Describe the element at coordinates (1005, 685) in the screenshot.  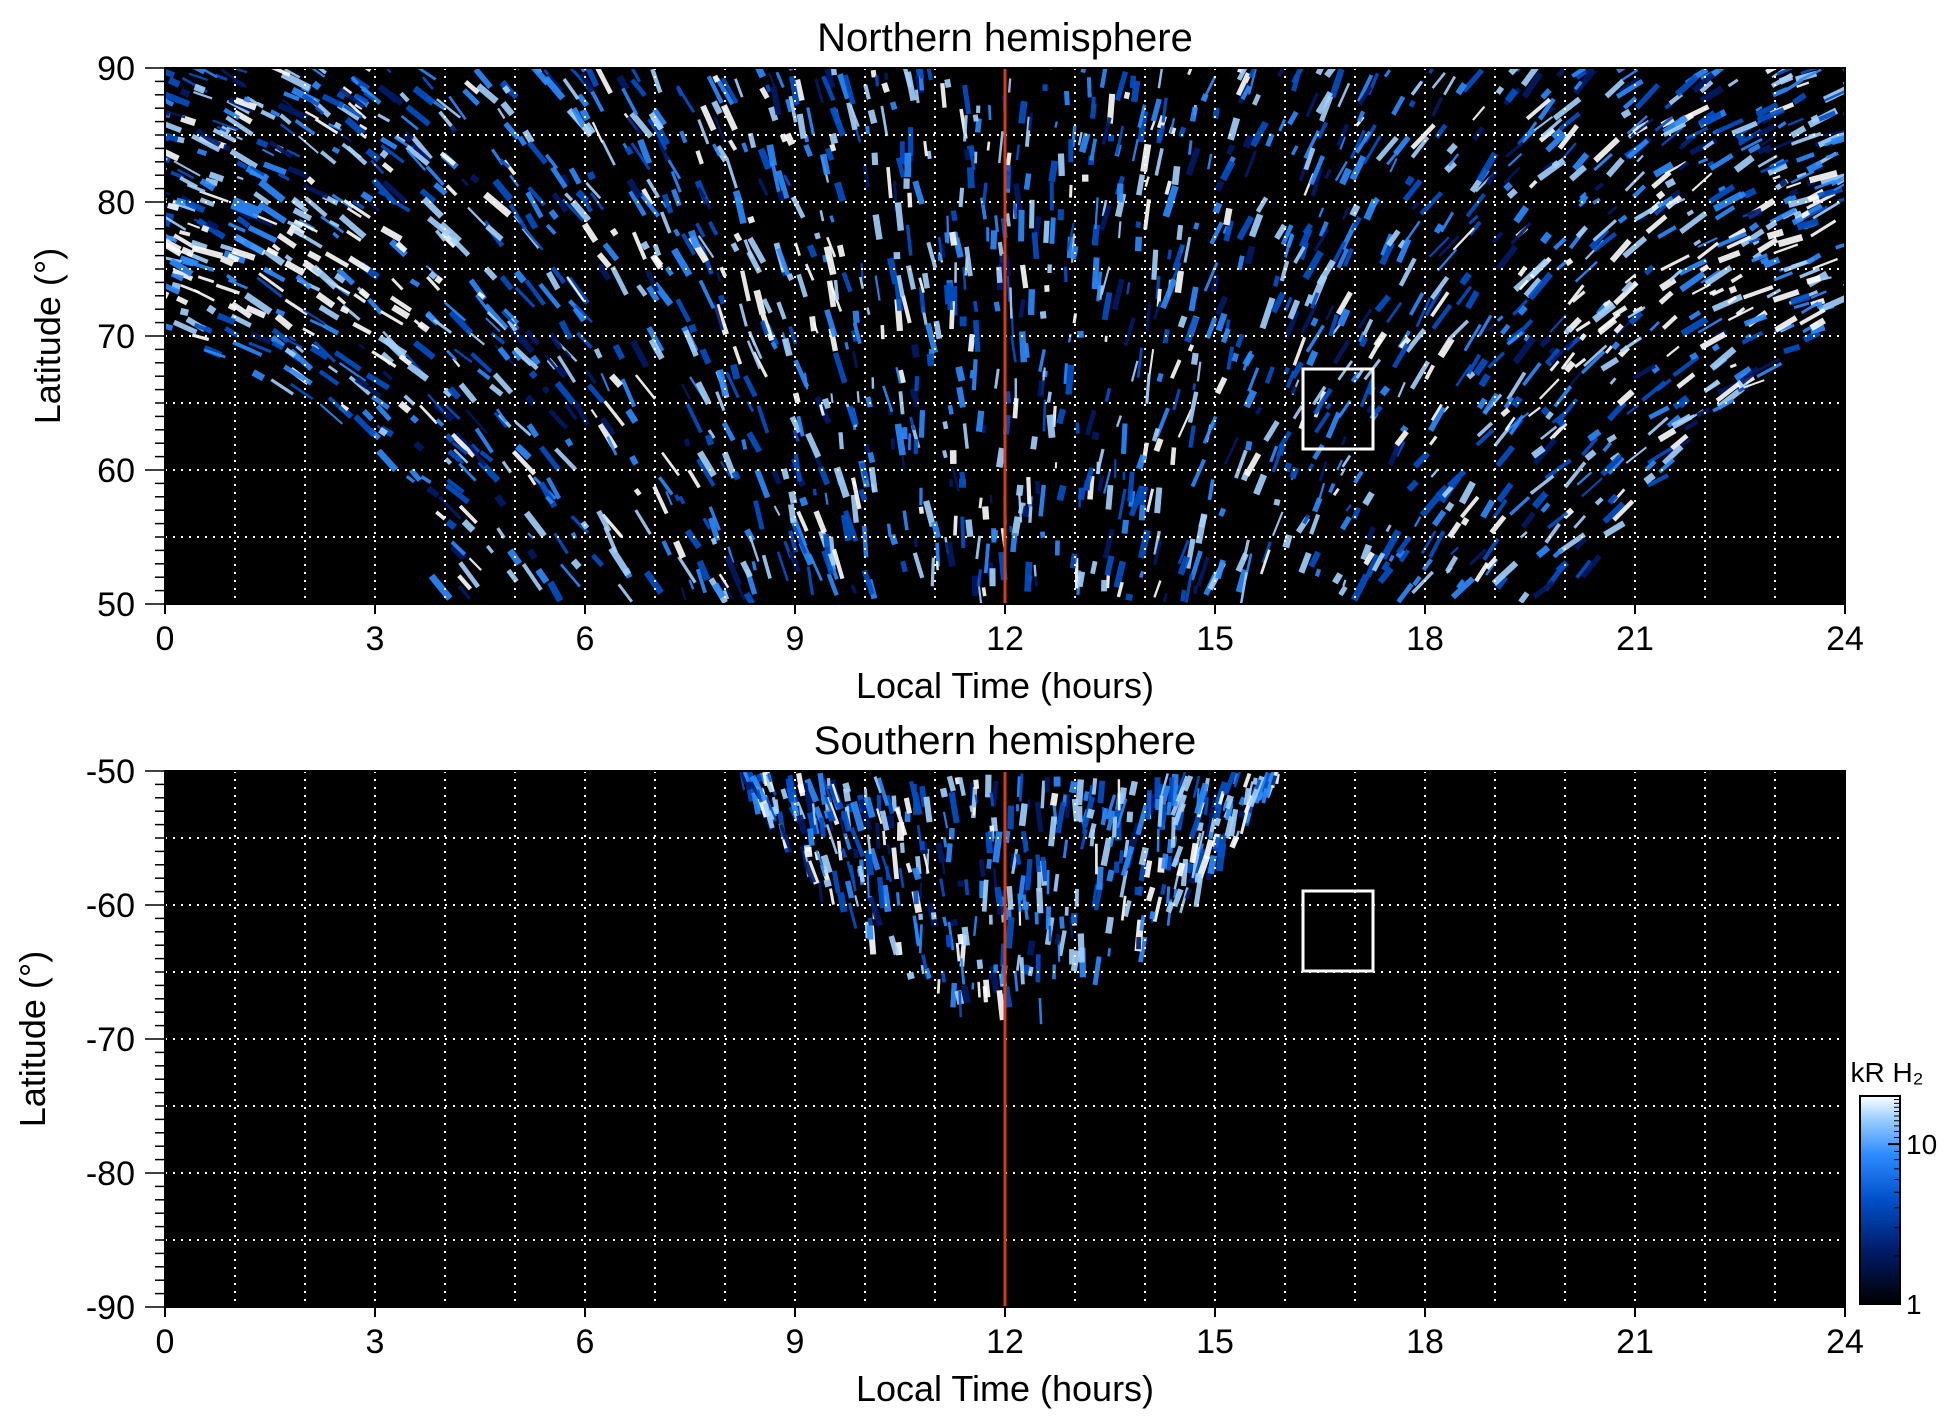
I see `northern-xlabel: Local Time (hours)` at that location.